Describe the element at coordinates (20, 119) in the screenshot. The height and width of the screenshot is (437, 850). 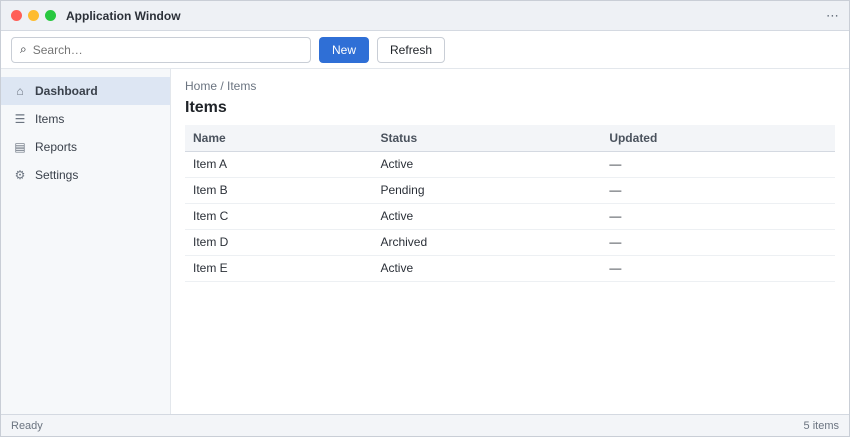
I see `list-icon: ☰` at that location.